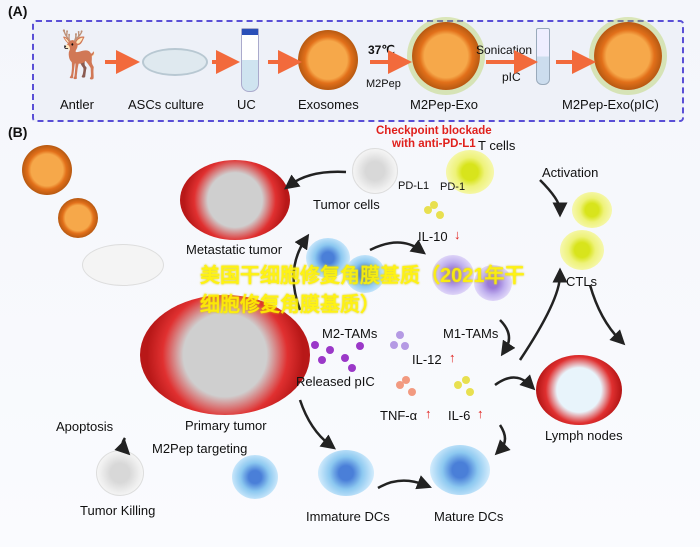 The image size is (700, 547). I want to click on petri-dish-icon, so click(175, 62).